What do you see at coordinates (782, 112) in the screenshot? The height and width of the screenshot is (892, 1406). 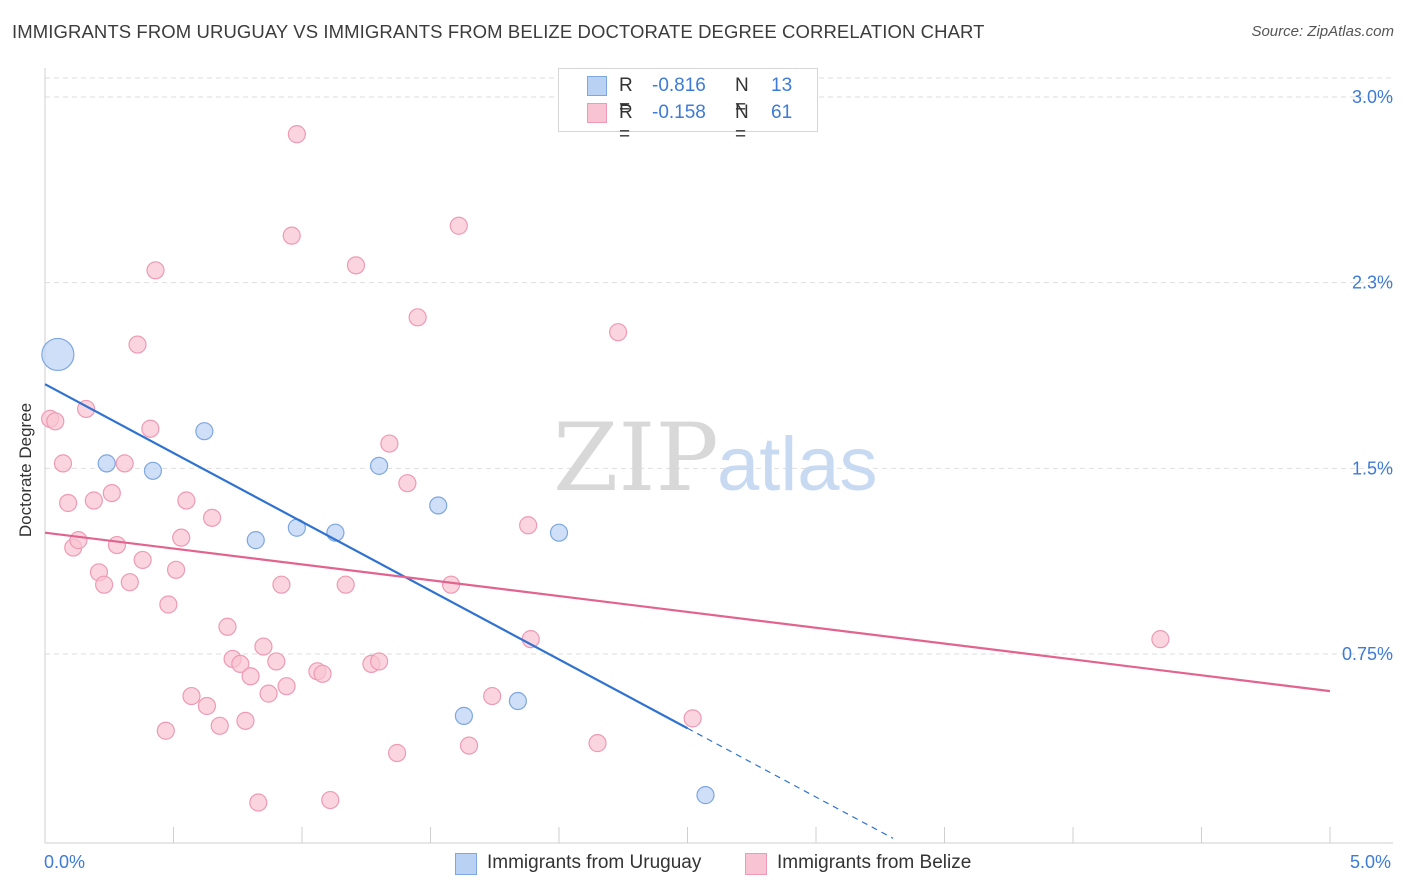 I see `n-value: 61` at bounding box center [782, 112].